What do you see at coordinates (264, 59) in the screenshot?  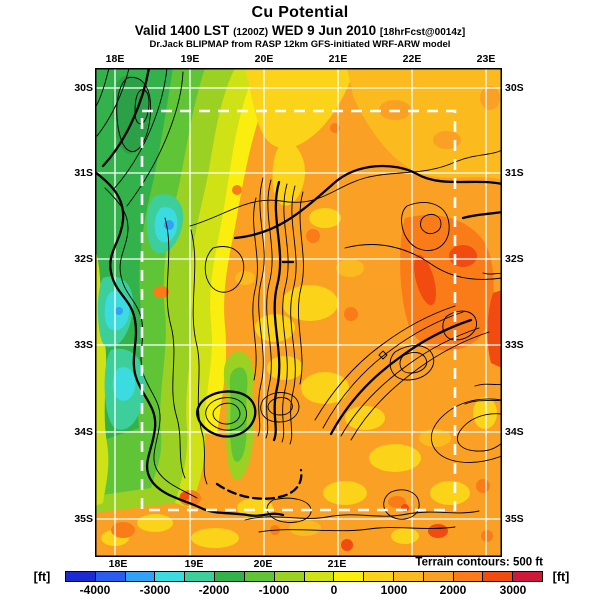 I see `lon-label-top: 20E` at bounding box center [264, 59].